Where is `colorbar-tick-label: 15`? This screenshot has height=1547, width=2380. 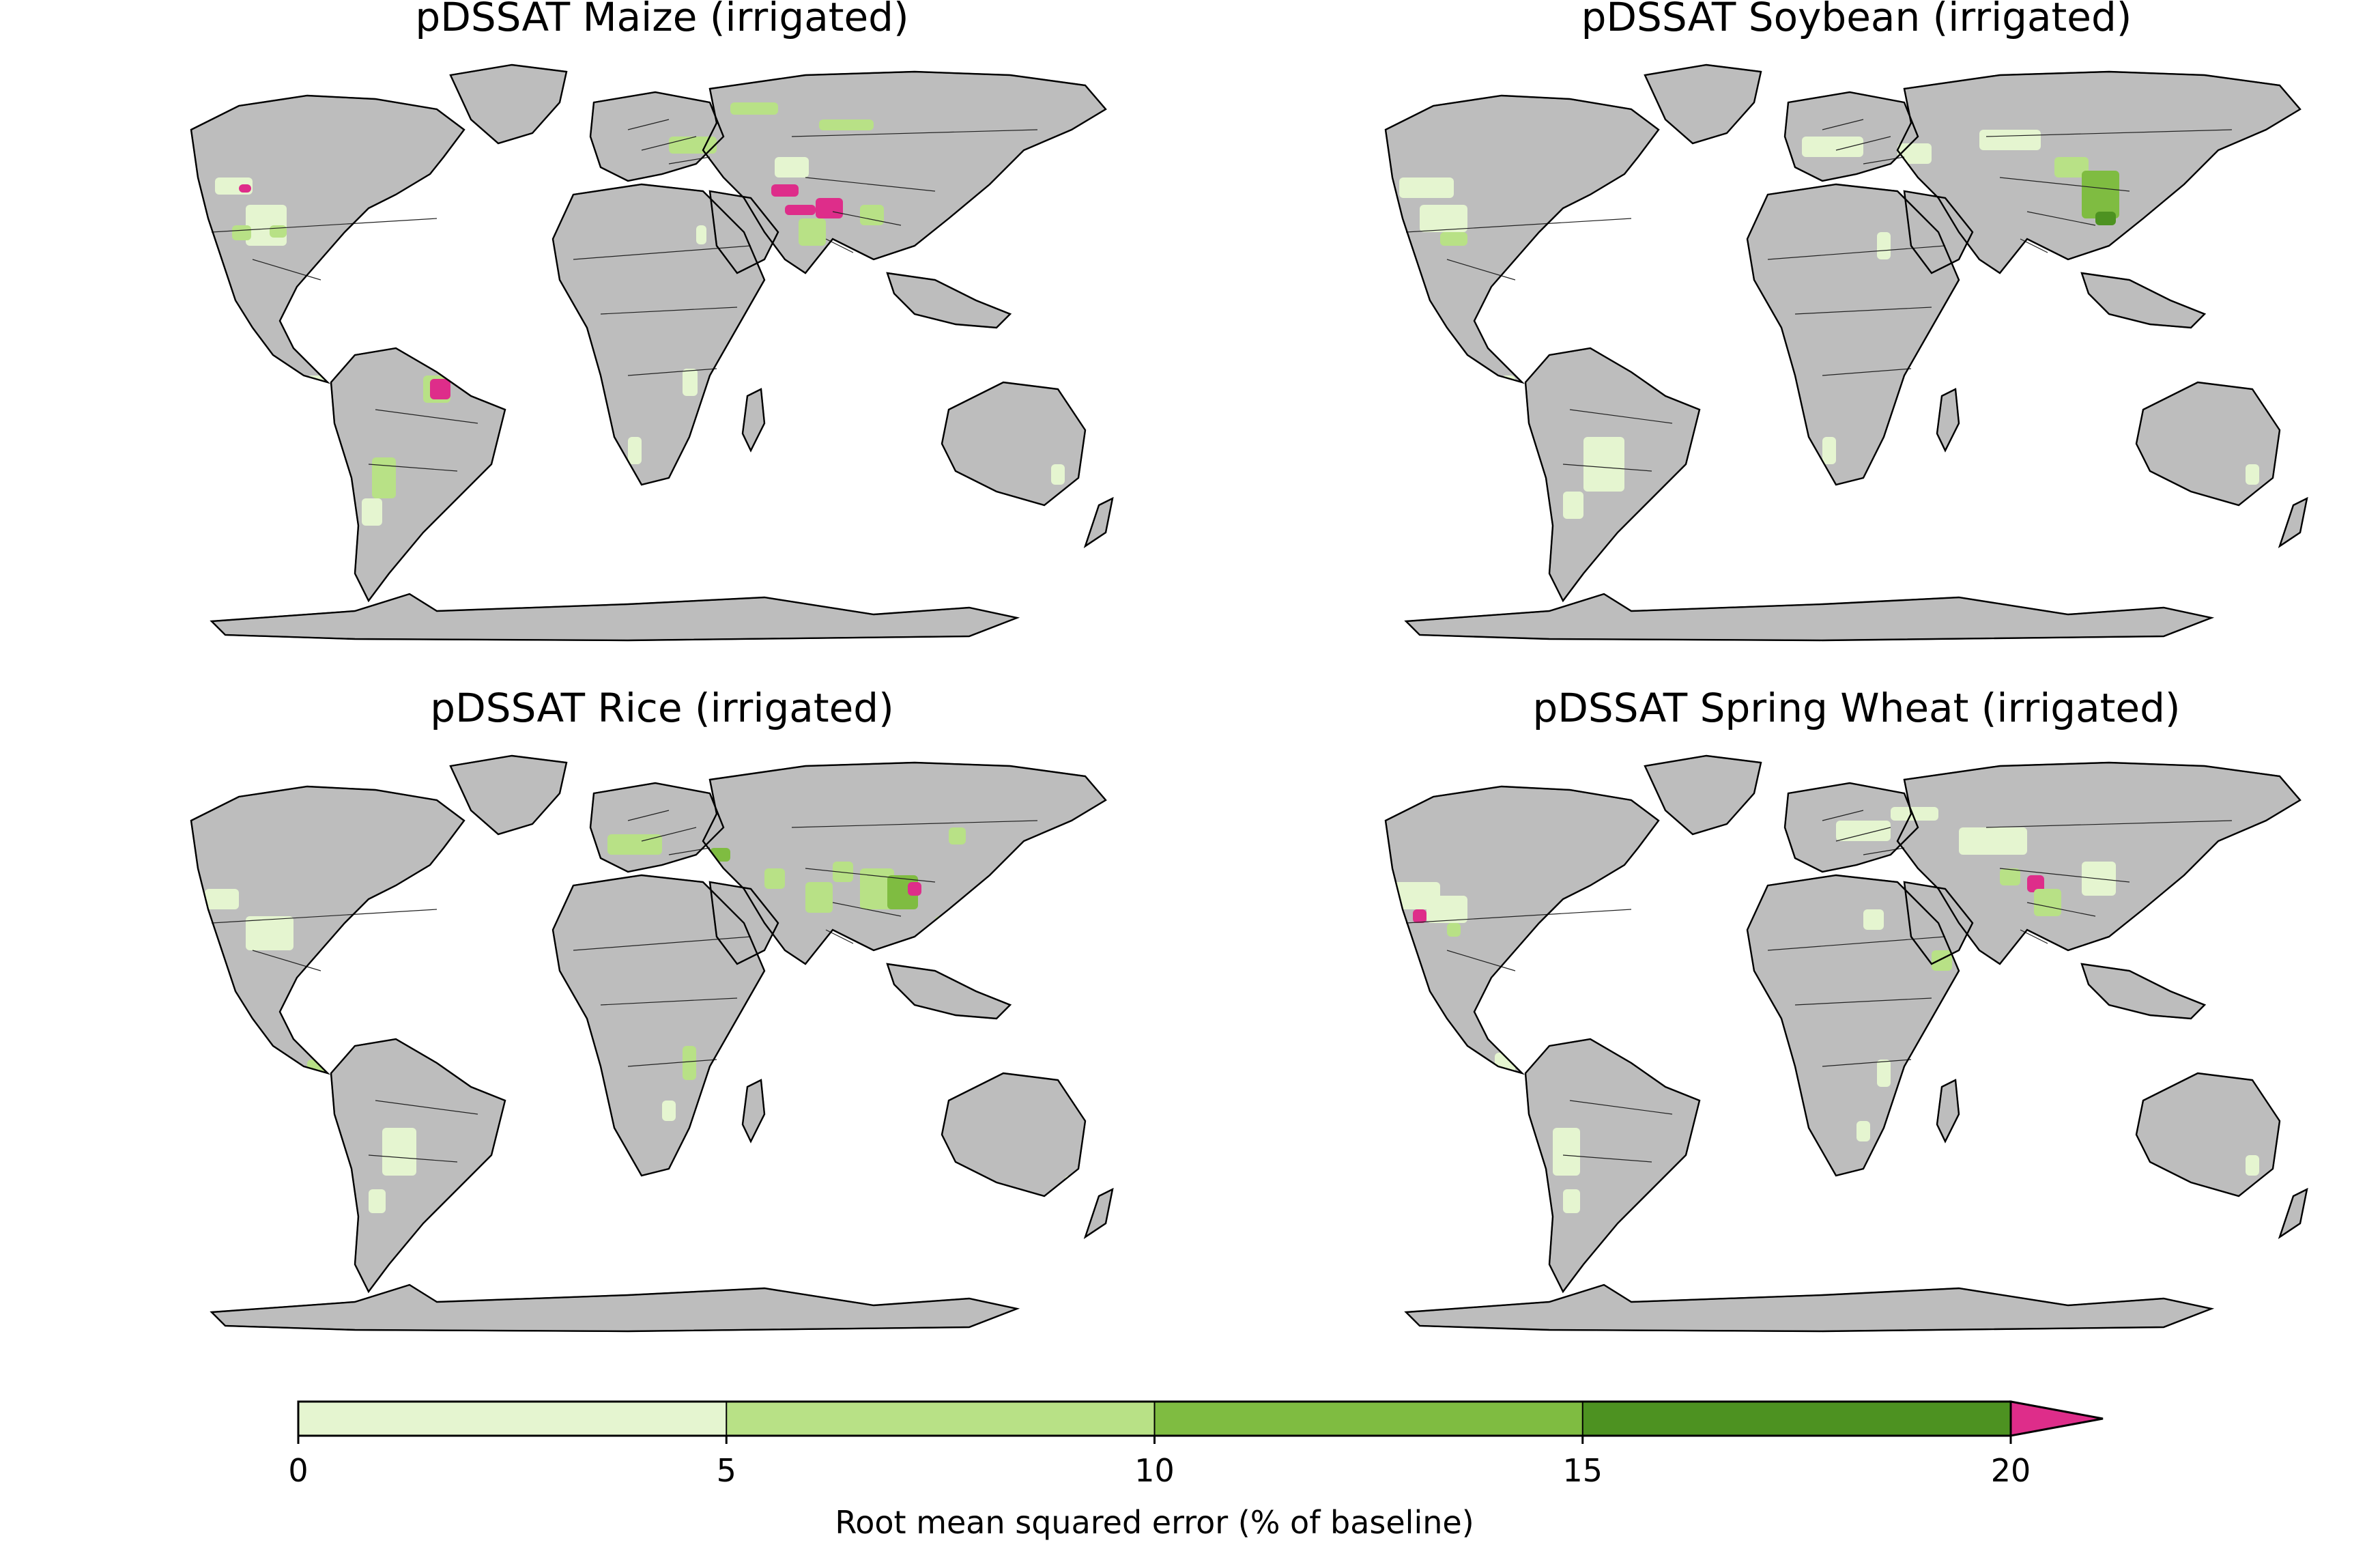
colorbar-tick-label: 15 is located at coordinates (1582, 1470).